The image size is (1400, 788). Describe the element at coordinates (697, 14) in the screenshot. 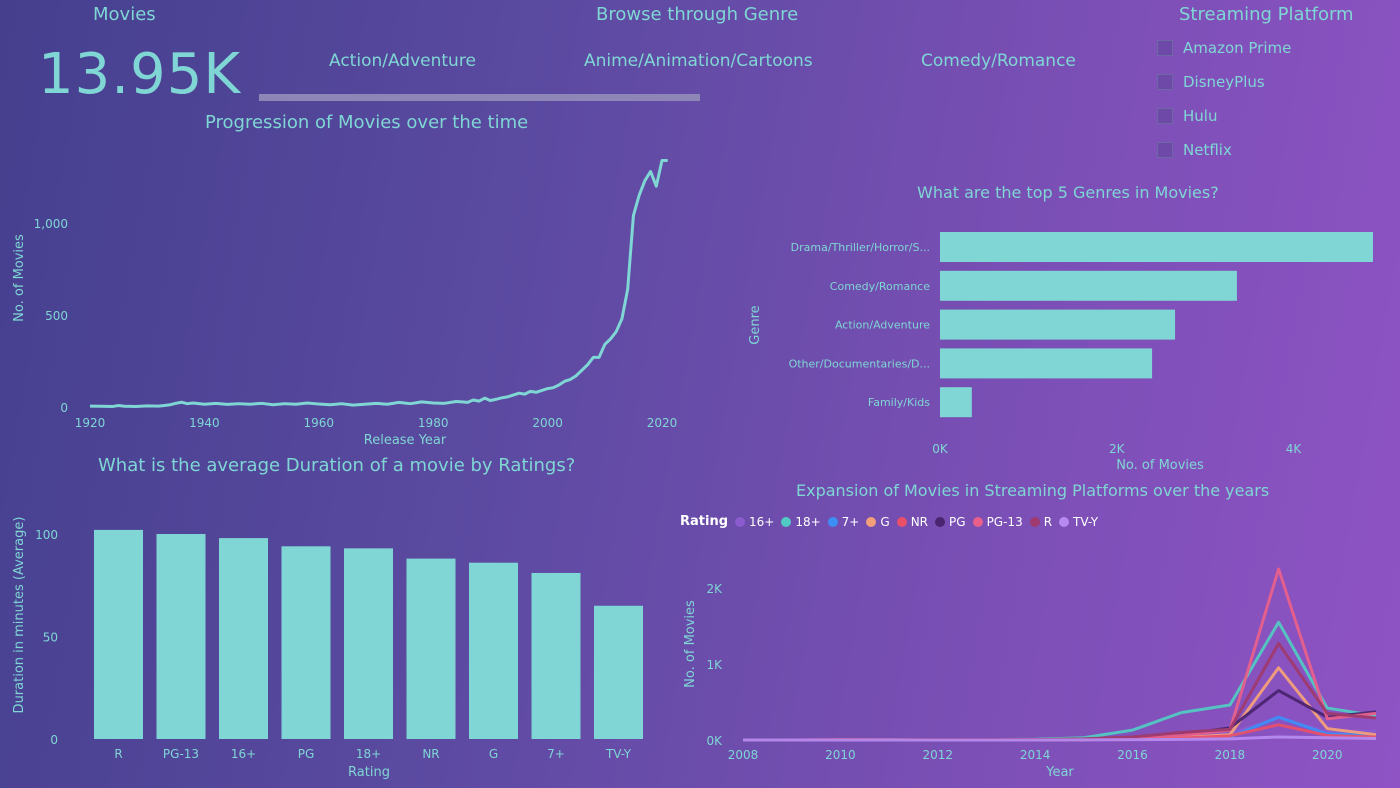

I see `genre-slicer-title: Browse through Genre` at that location.